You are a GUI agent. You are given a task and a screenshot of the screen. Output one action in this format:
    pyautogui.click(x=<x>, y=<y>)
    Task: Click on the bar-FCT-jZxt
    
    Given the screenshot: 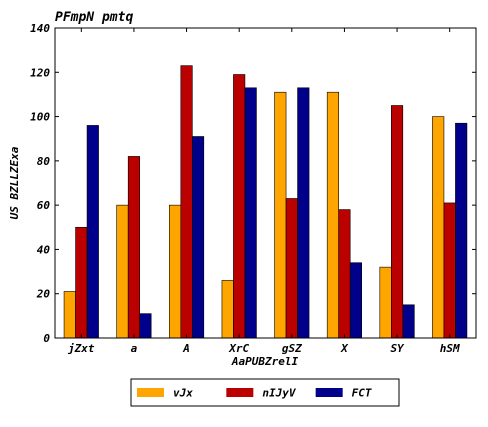 What is the action you would take?
    pyautogui.click(x=92, y=232)
    